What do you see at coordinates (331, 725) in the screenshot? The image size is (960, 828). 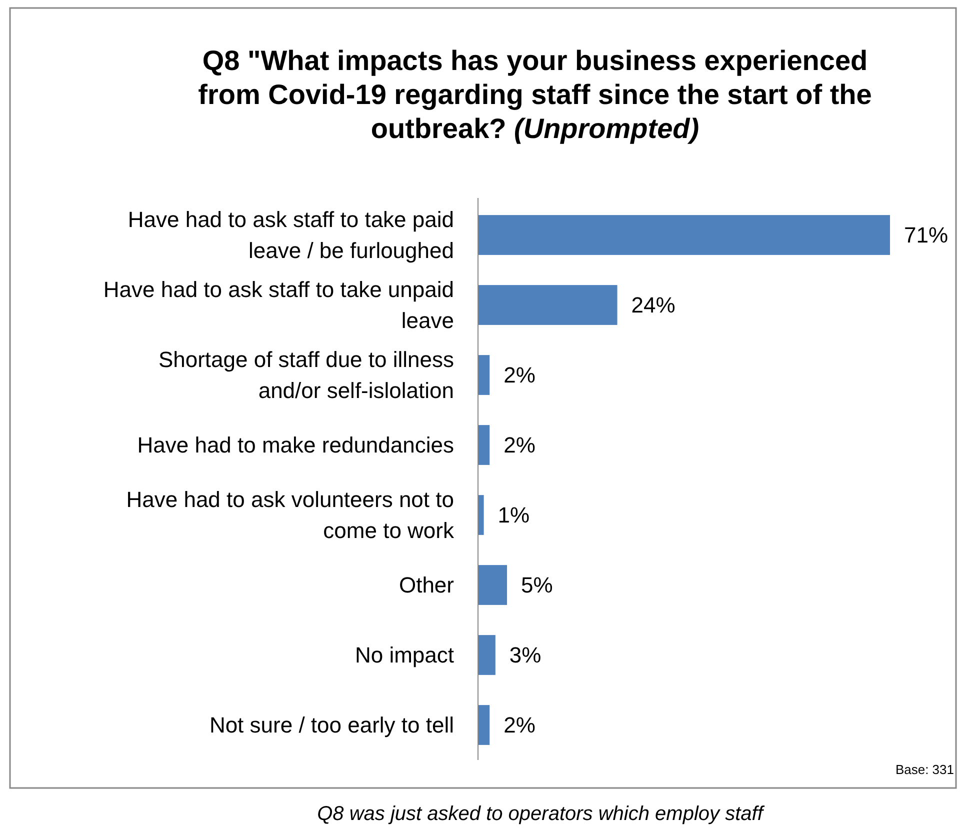 I see `y-tick-label: Not sure / too early to tell` at bounding box center [331, 725].